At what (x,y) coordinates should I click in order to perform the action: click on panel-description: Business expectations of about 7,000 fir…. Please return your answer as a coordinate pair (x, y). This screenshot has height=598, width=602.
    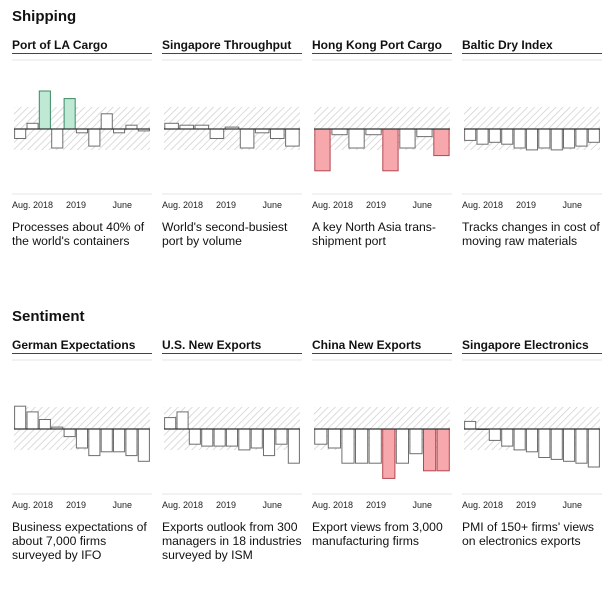
    Looking at the image, I should click on (79, 541).